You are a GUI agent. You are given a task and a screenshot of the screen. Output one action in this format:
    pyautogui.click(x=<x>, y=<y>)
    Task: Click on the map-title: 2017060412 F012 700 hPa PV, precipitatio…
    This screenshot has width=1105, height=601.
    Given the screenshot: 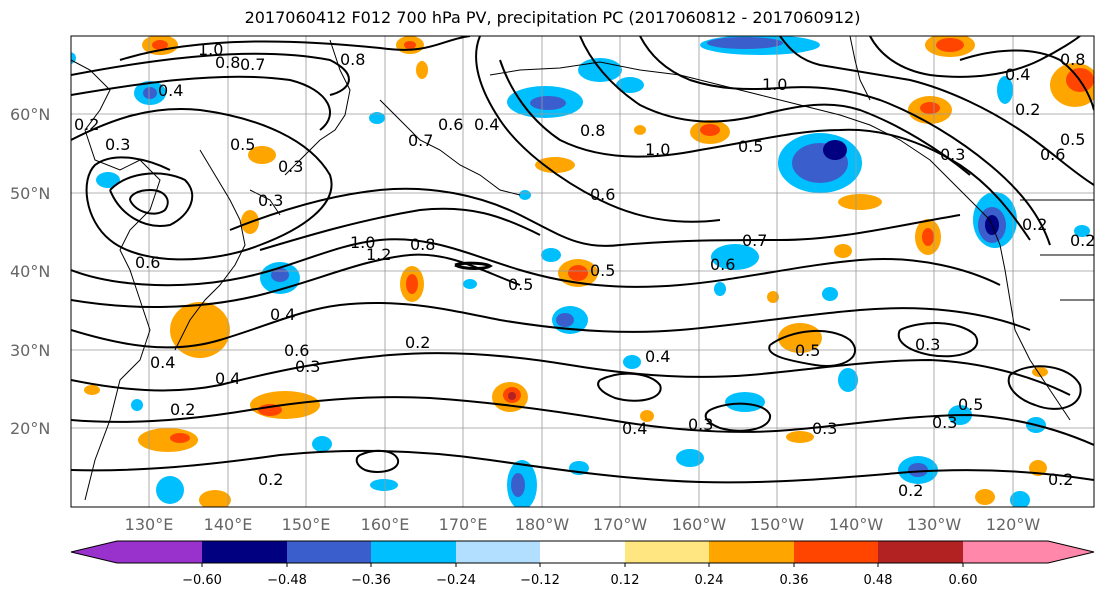 What is the action you would take?
    pyautogui.click(x=552, y=17)
    